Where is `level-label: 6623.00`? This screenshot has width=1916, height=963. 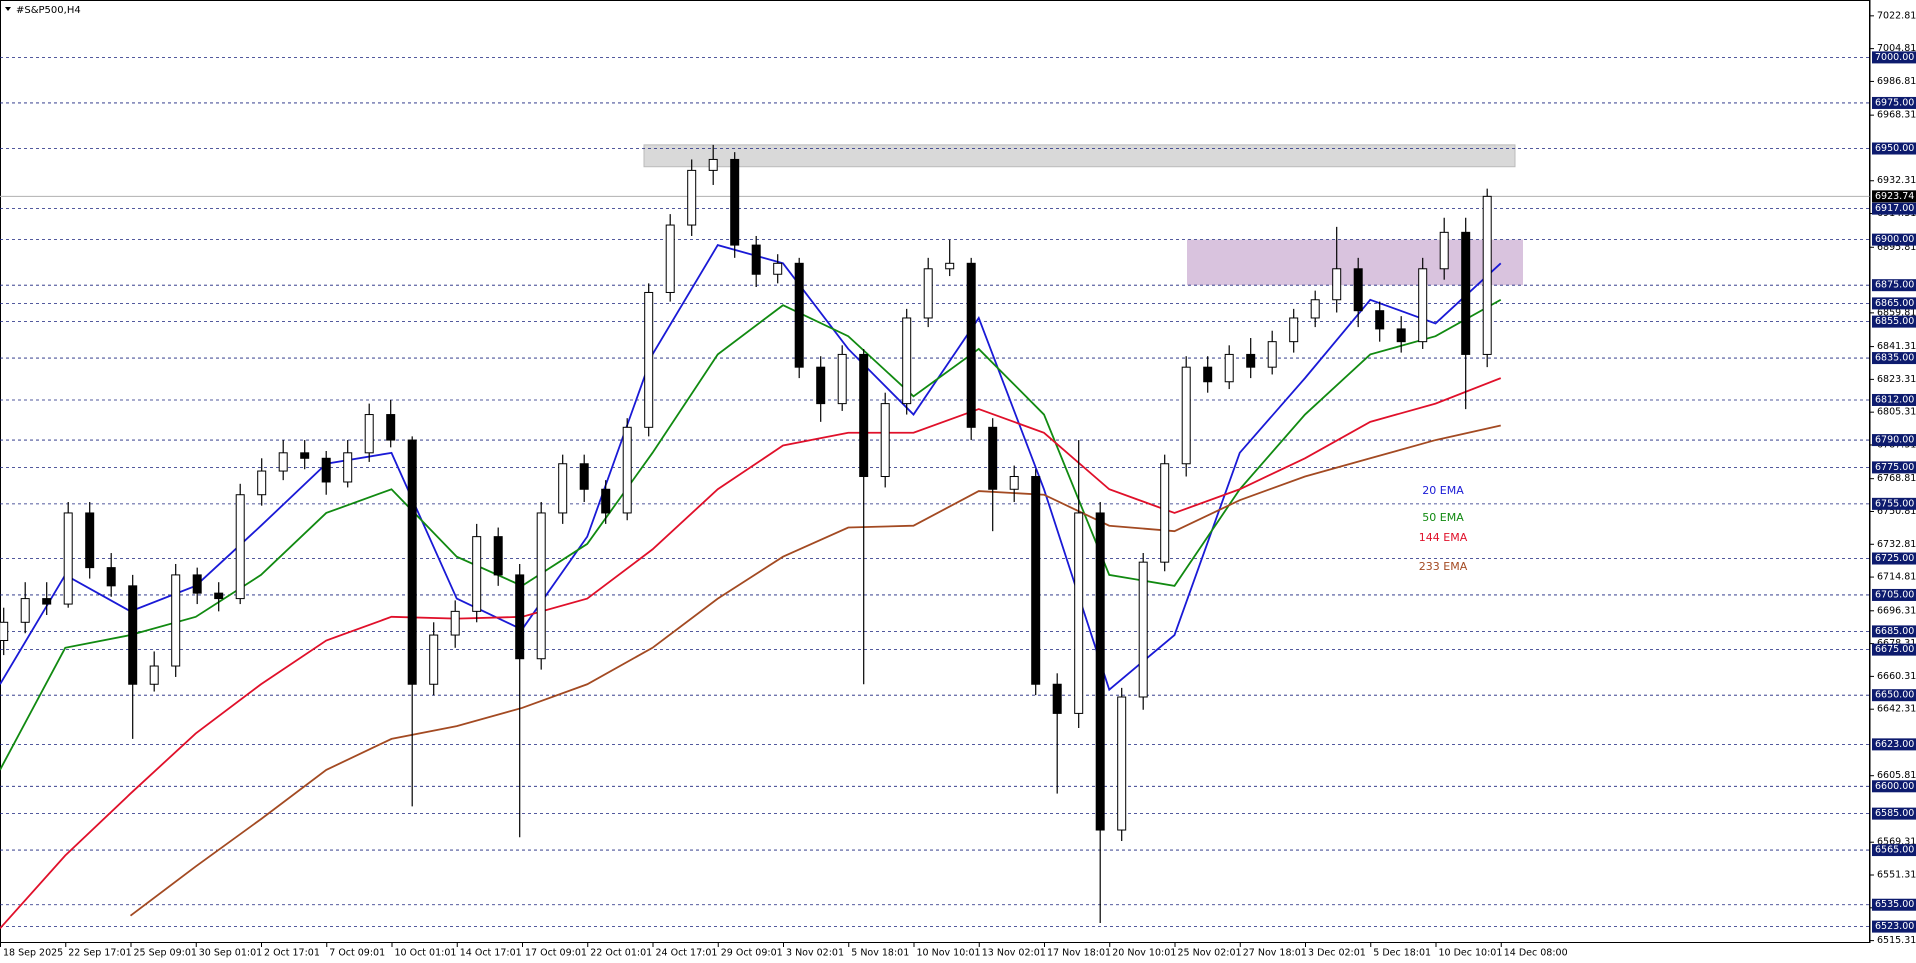
level-label: 6623.00 is located at coordinates (1894, 744).